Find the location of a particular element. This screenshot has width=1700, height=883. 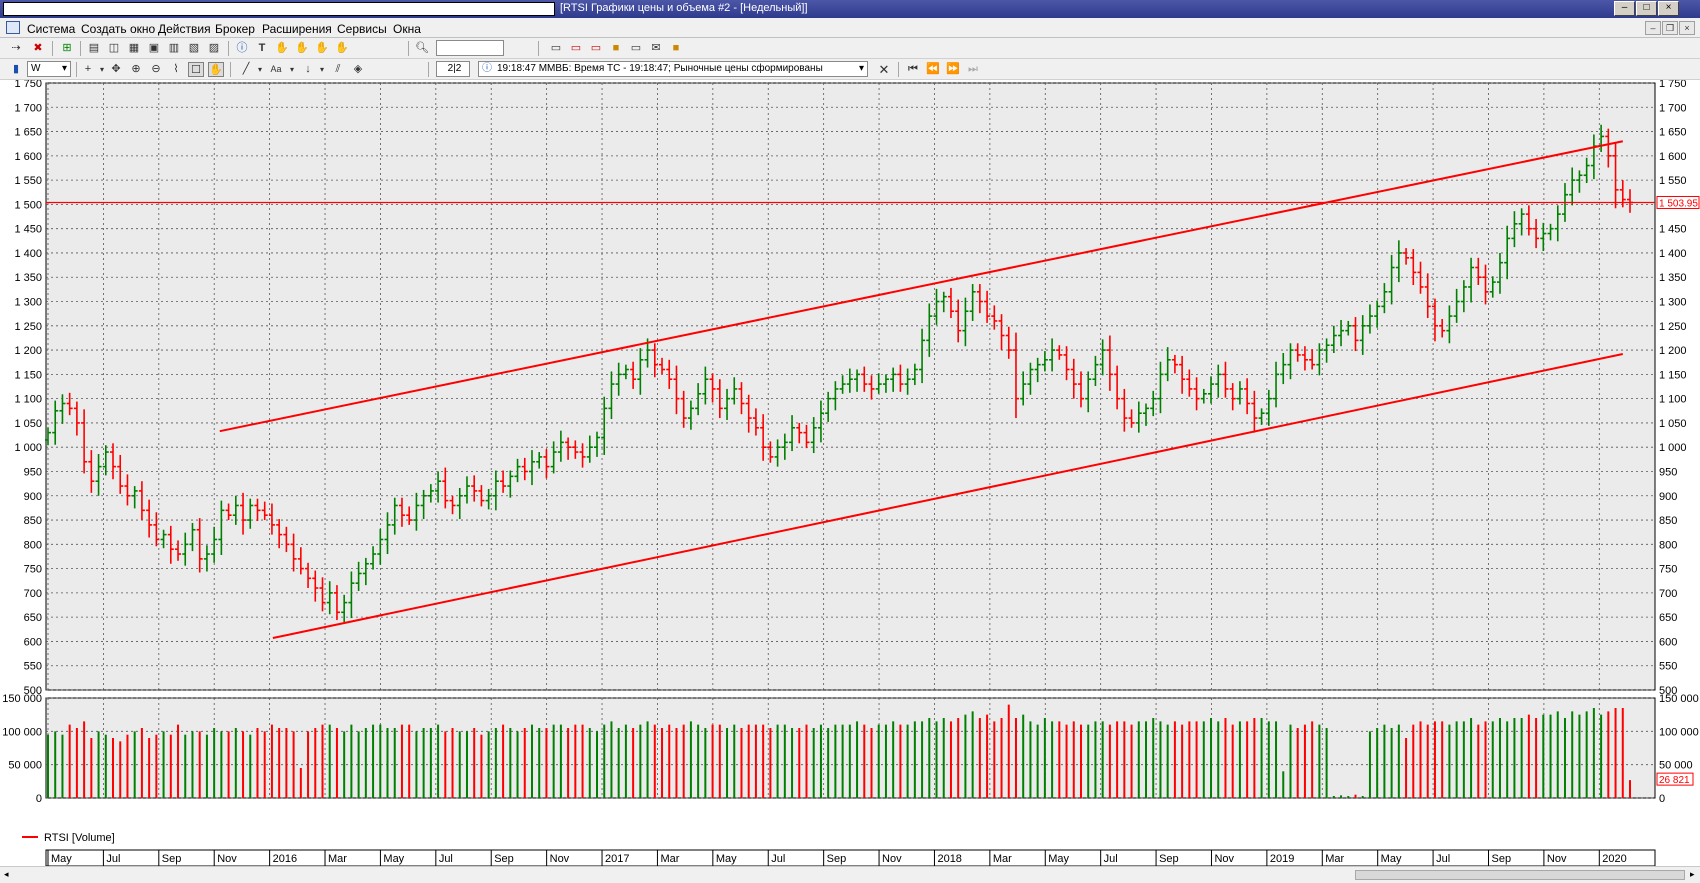

trades-icon: ▧ is located at coordinates (194, 48).